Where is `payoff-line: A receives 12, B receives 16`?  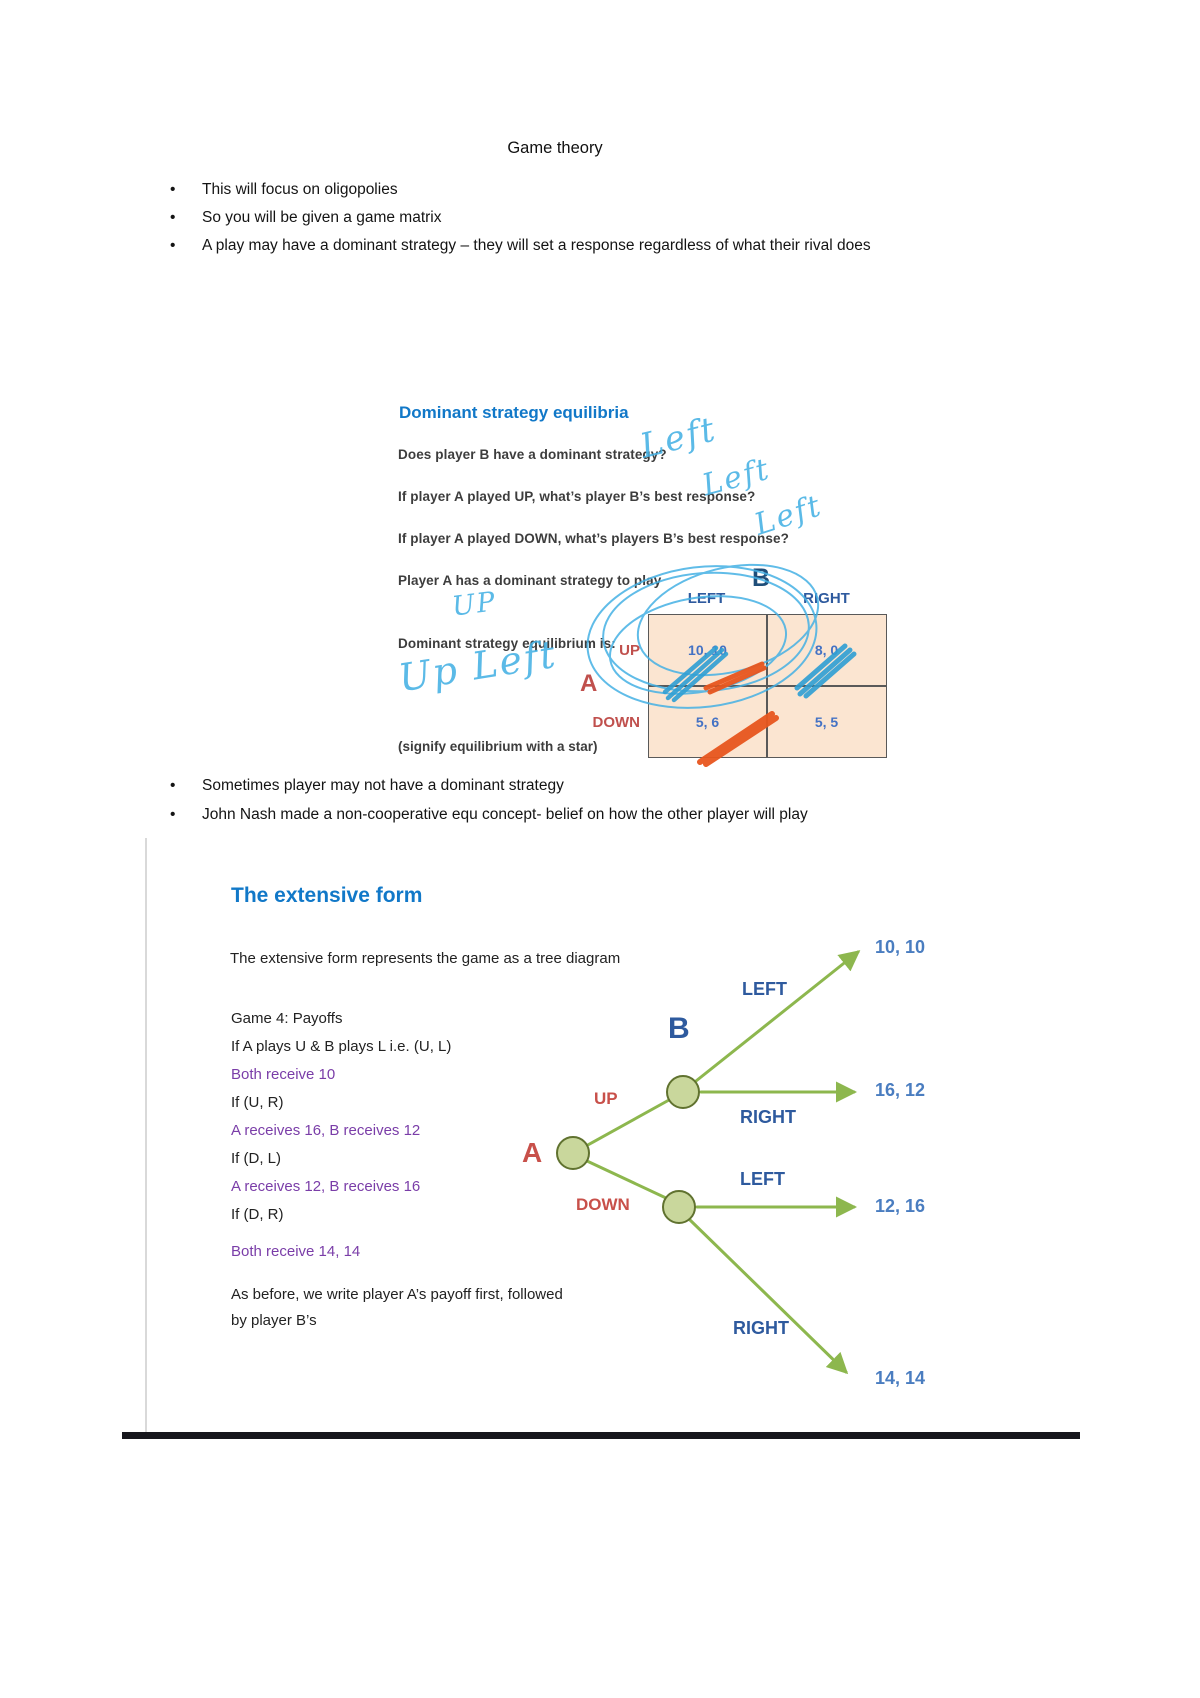
payoff-line: A receives 12, B receives 16 is located at coordinates (326, 1186).